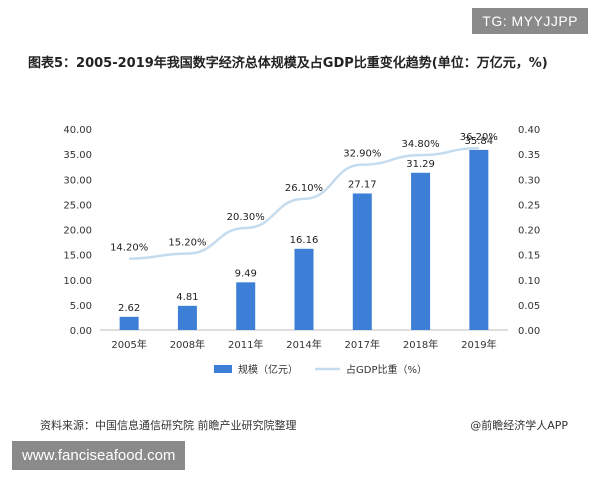  What do you see at coordinates (530, 21) in the screenshot?
I see `watermark-badge: TG: MYYJJPP` at bounding box center [530, 21].